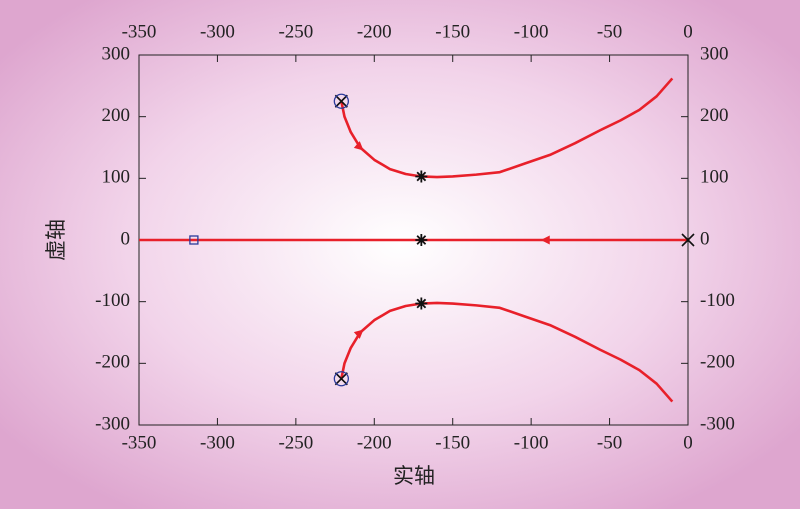 Image resolution: width=800 pixels, height=509 pixels. I want to click on y-tick-label: 100, so click(116, 177).